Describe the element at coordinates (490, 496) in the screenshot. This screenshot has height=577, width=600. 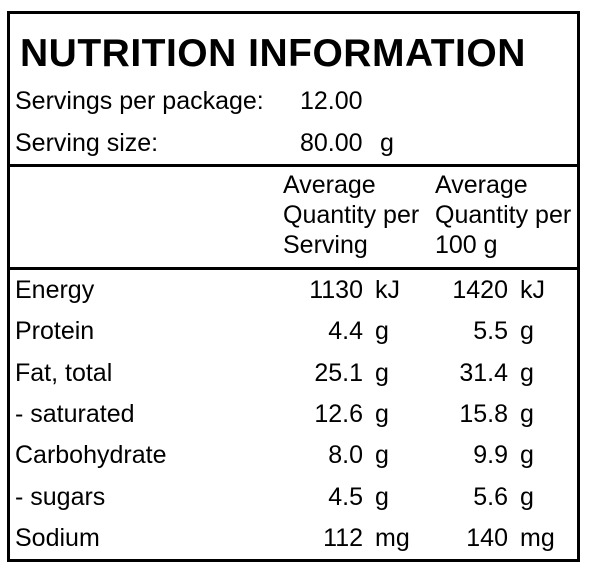
I see `qty-per-100g: 5.6` at that location.